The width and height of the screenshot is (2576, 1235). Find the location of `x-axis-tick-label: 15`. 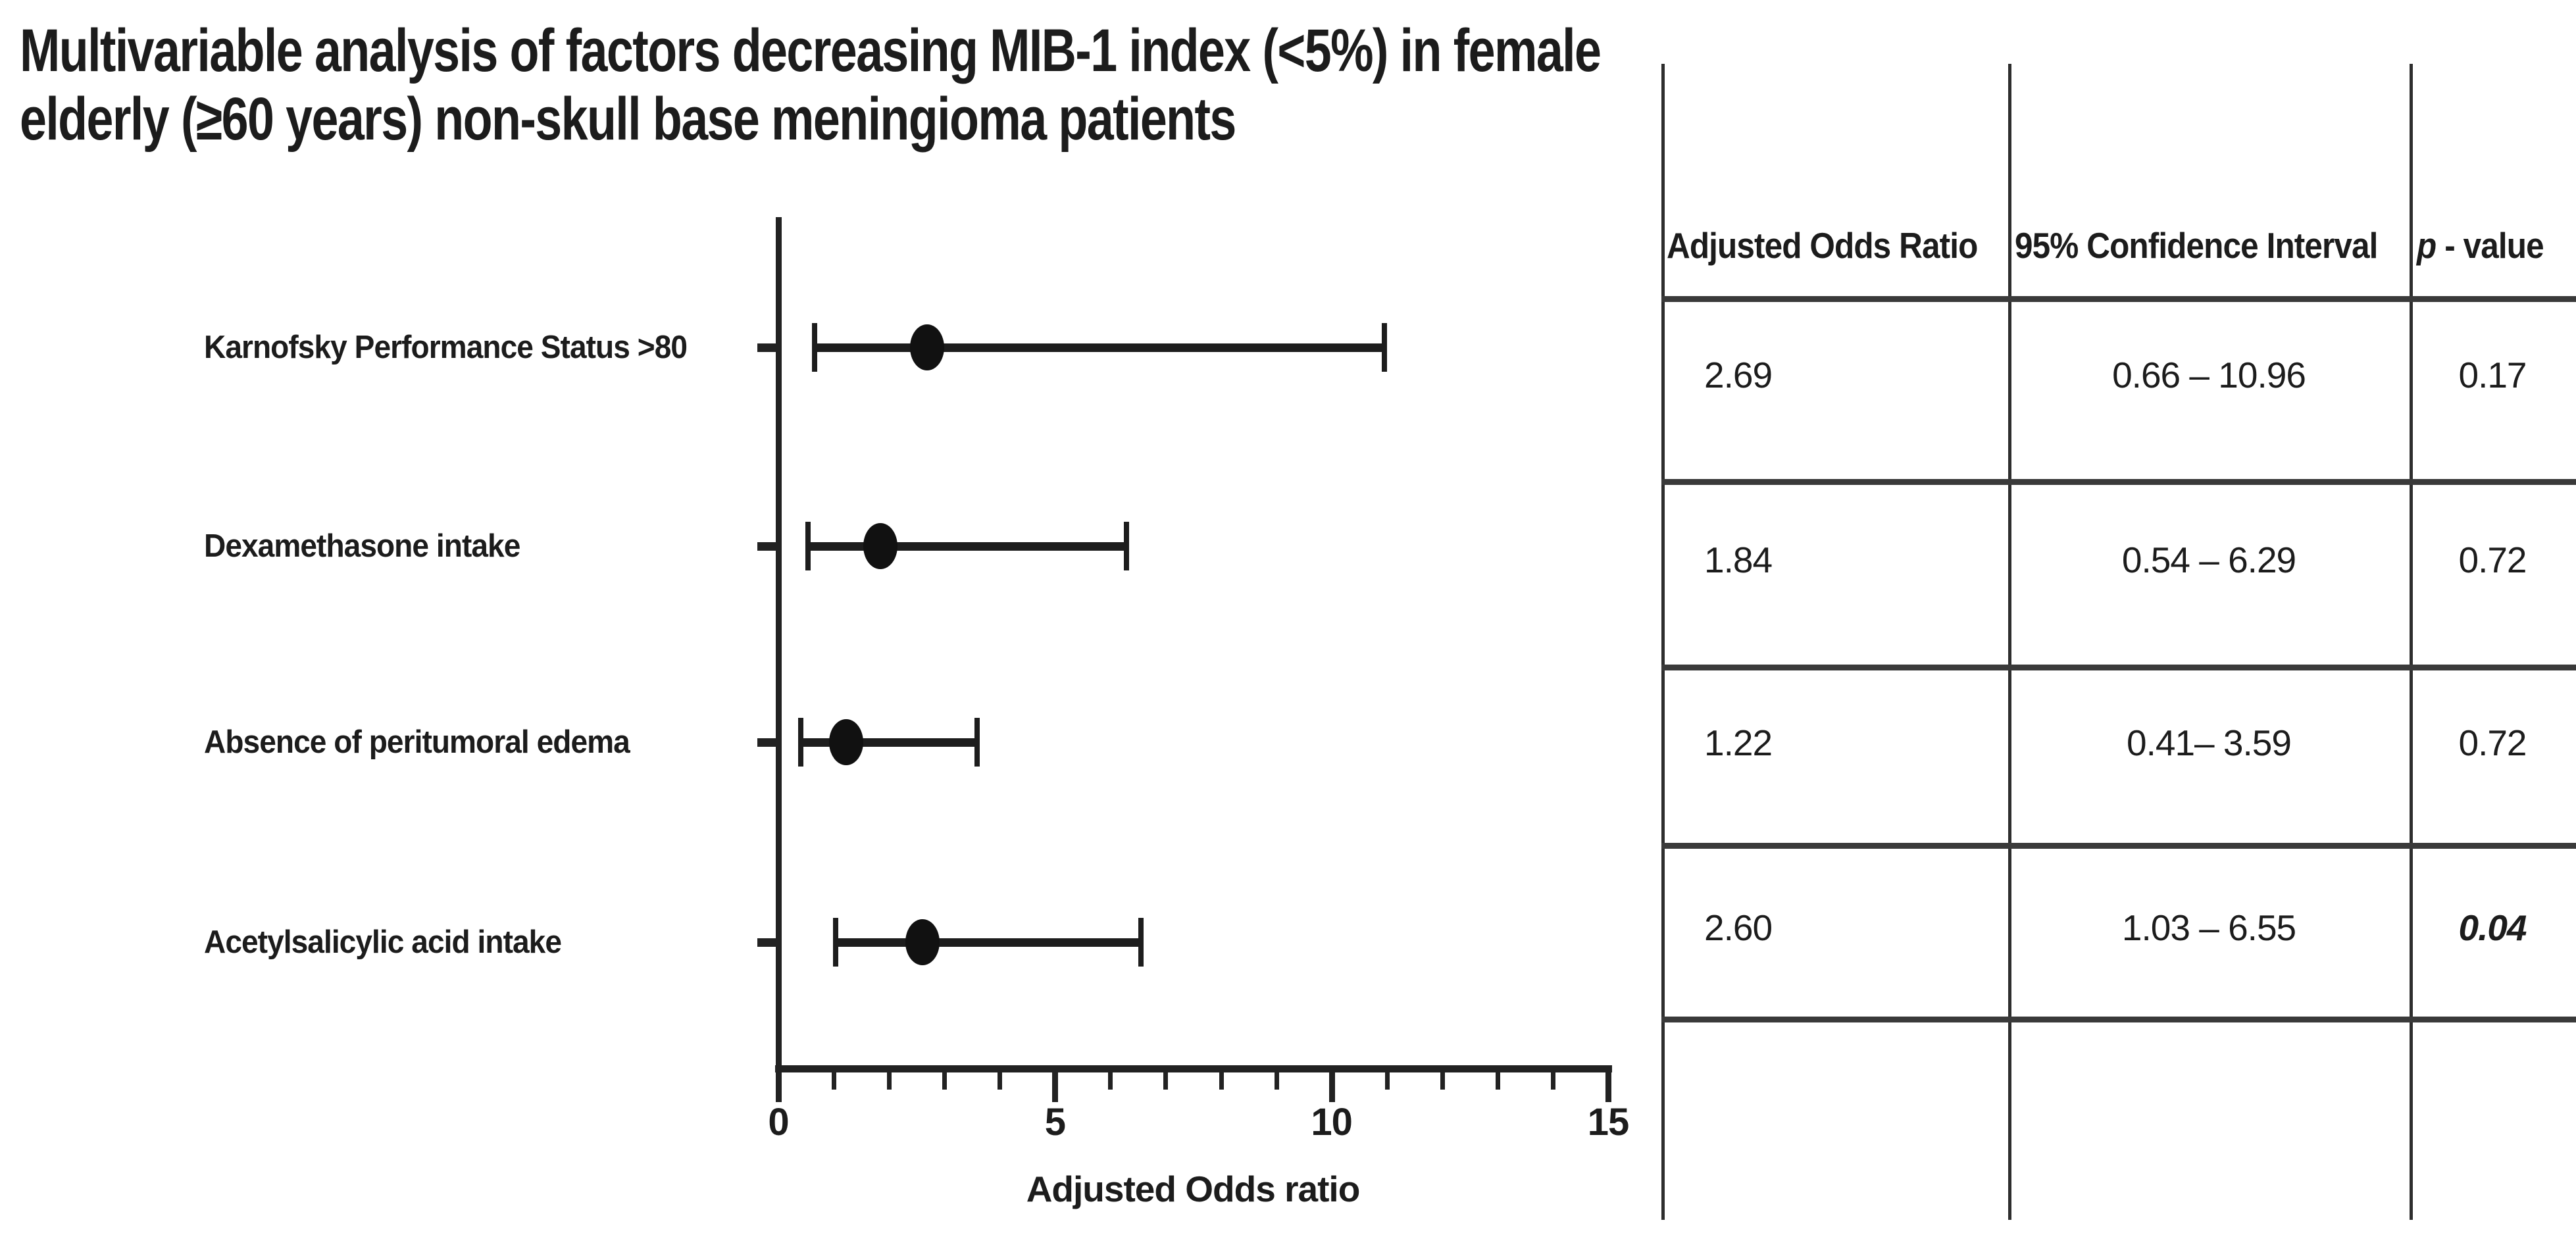

x-axis-tick-label: 15 is located at coordinates (1608, 1122).